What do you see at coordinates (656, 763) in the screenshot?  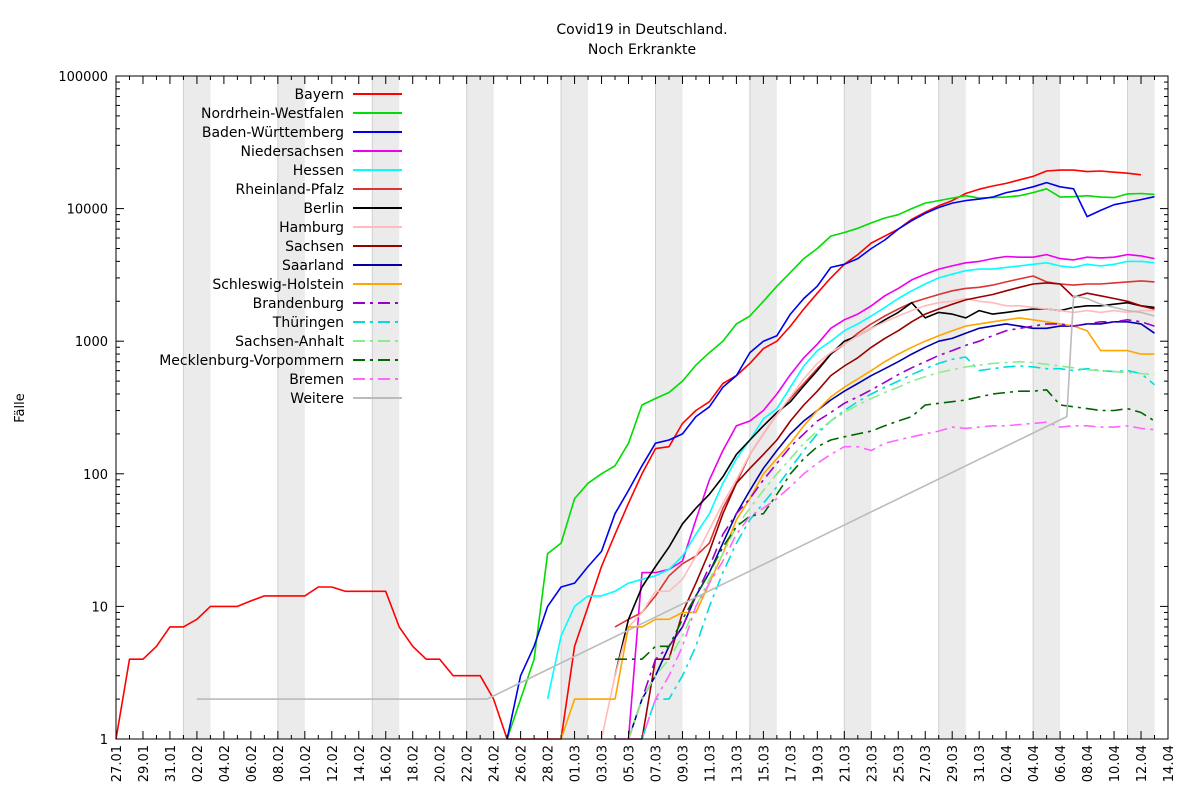 I see `x-tick-label: 07.03` at bounding box center [656, 763].